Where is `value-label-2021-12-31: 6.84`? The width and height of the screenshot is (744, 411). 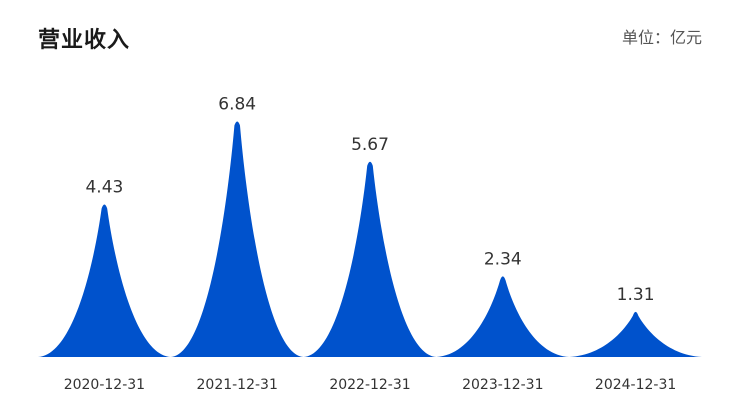 value-label-2021-12-31: 6.84 is located at coordinates (237, 105).